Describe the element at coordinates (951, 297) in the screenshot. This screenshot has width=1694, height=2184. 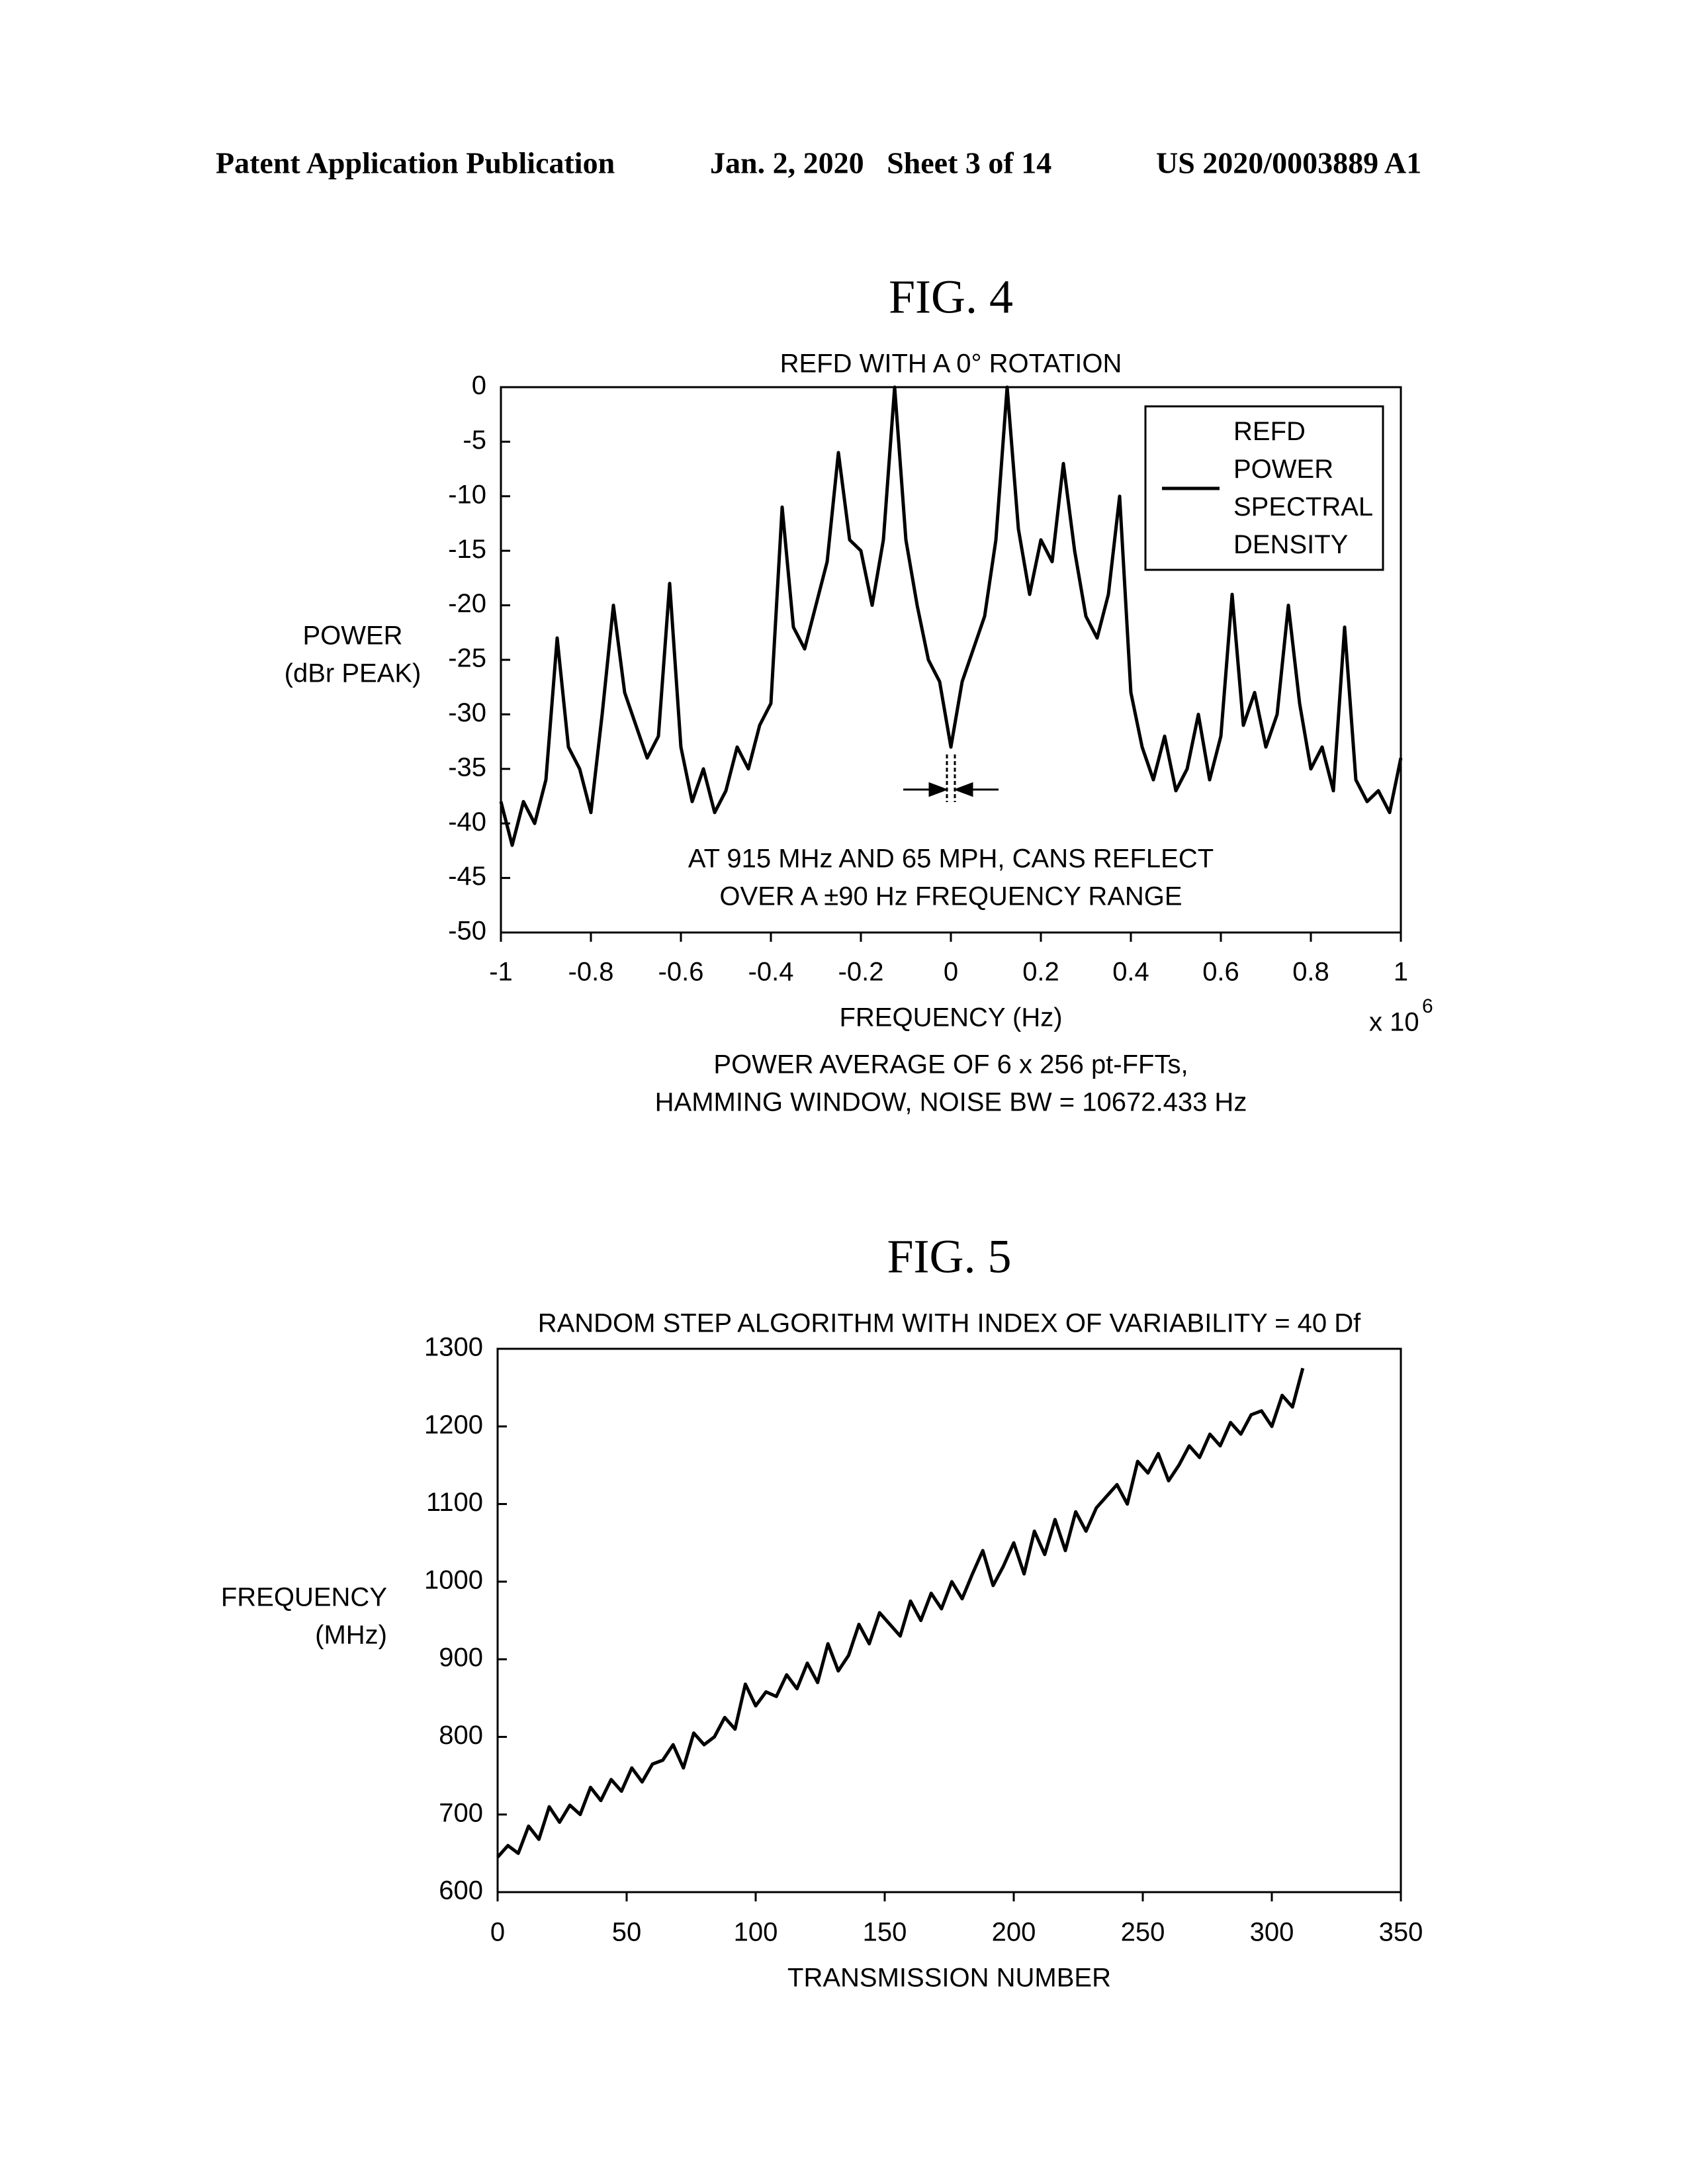
I see `figure-label: FIG. 4` at that location.